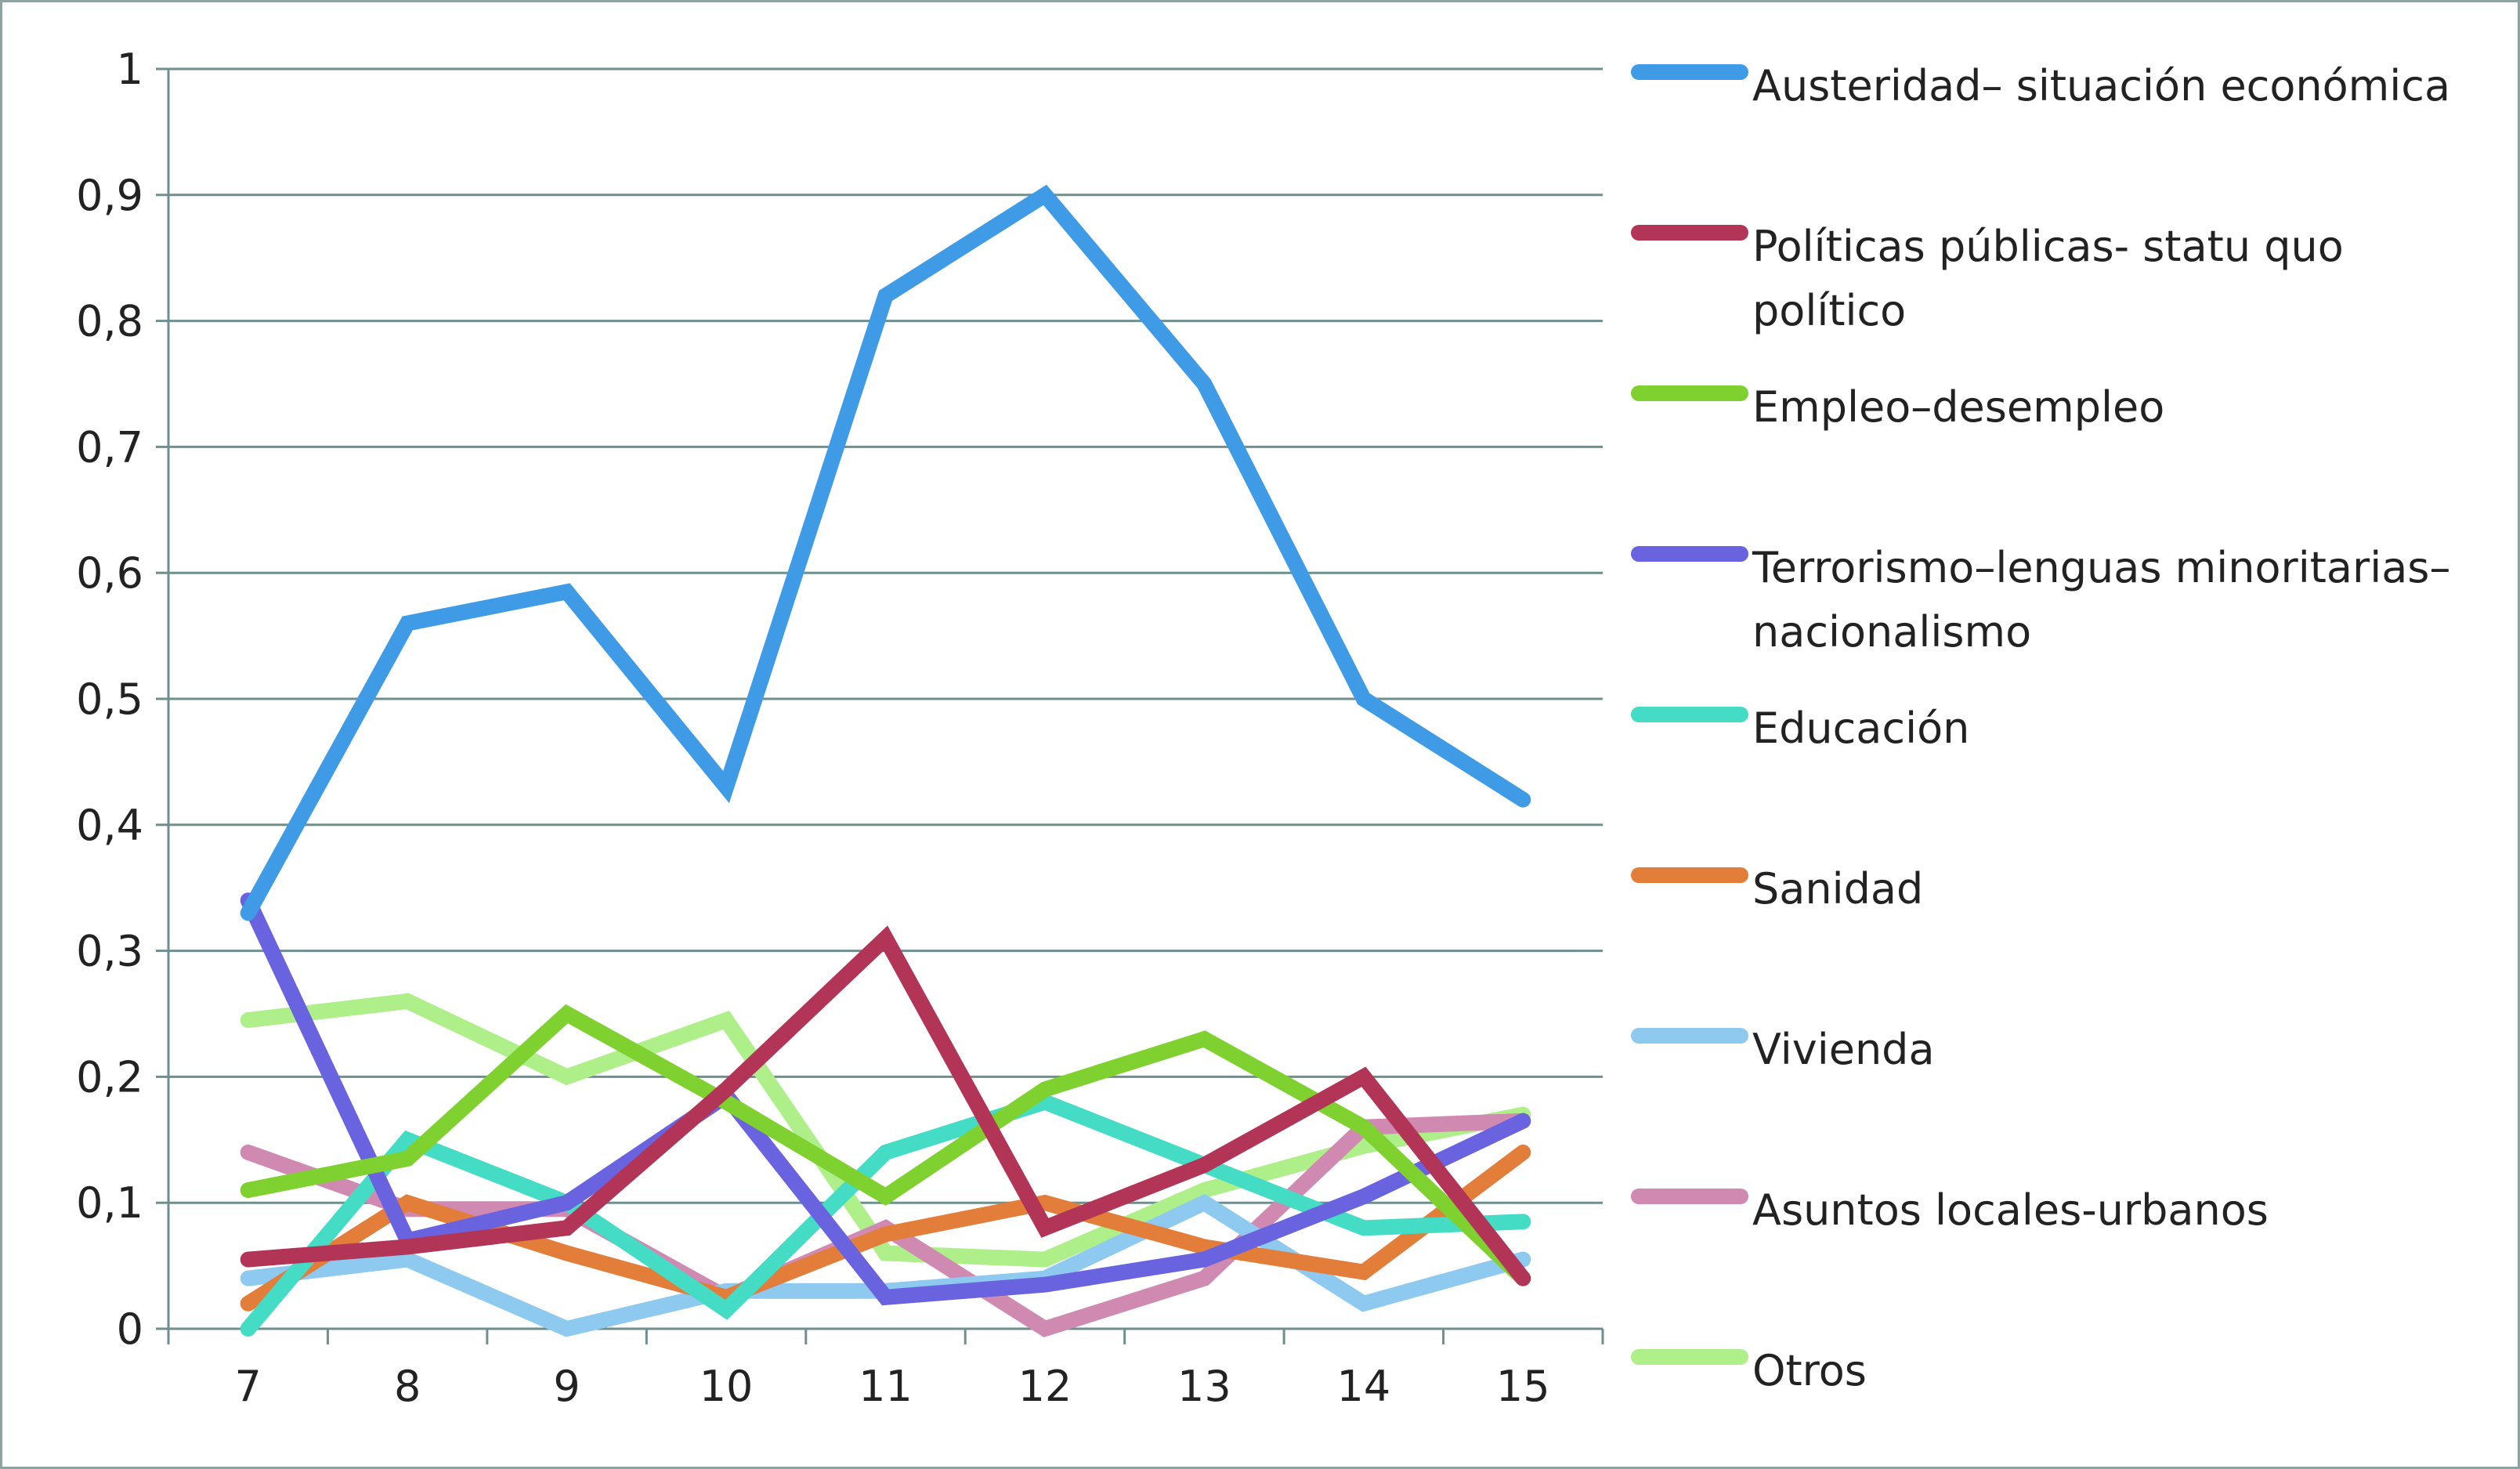  Describe the element at coordinates (2101, 85) in the screenshot. I see `legend-label-1: Austeridad– situación económica` at that location.